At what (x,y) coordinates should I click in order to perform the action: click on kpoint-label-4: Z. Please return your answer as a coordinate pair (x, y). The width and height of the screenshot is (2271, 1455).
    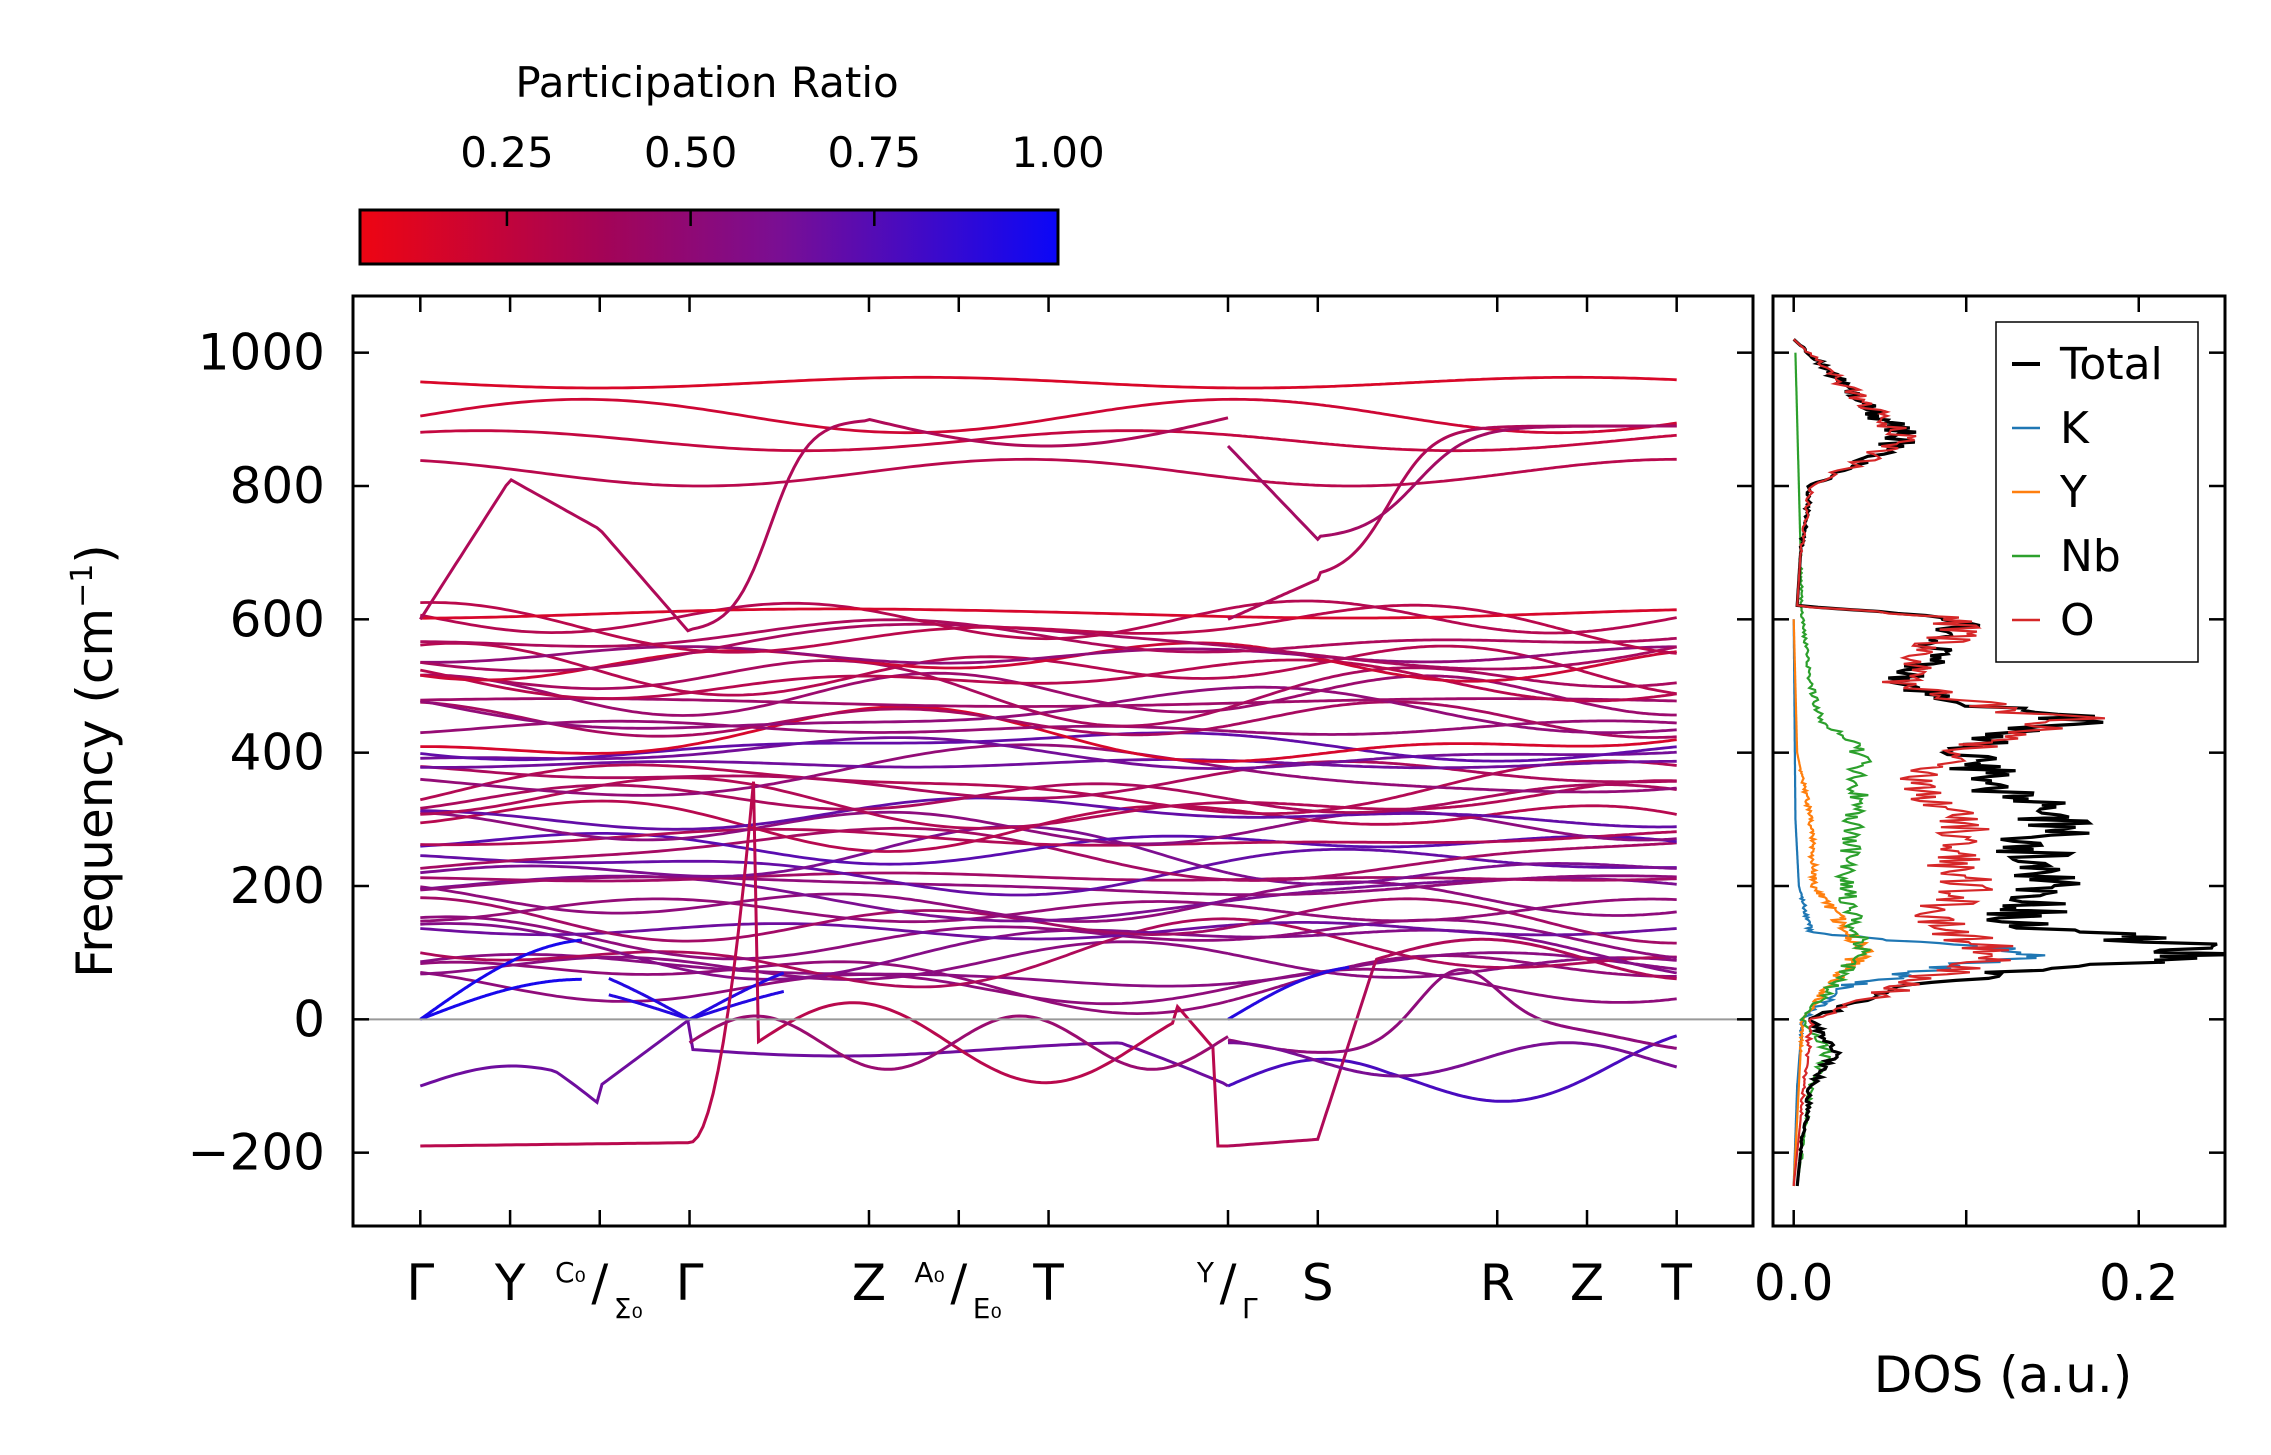
    Looking at the image, I should click on (869, 1283).